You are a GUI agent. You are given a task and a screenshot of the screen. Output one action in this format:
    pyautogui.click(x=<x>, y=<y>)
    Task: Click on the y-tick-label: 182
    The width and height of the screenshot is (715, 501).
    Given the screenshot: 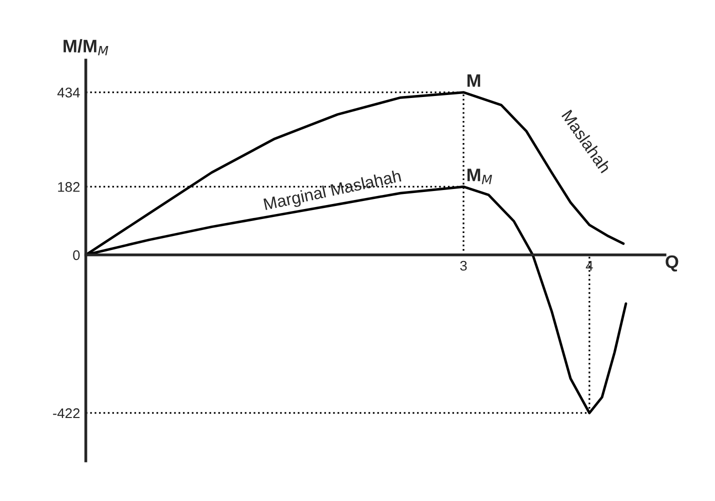 What is the action you would take?
    pyautogui.click(x=69, y=187)
    